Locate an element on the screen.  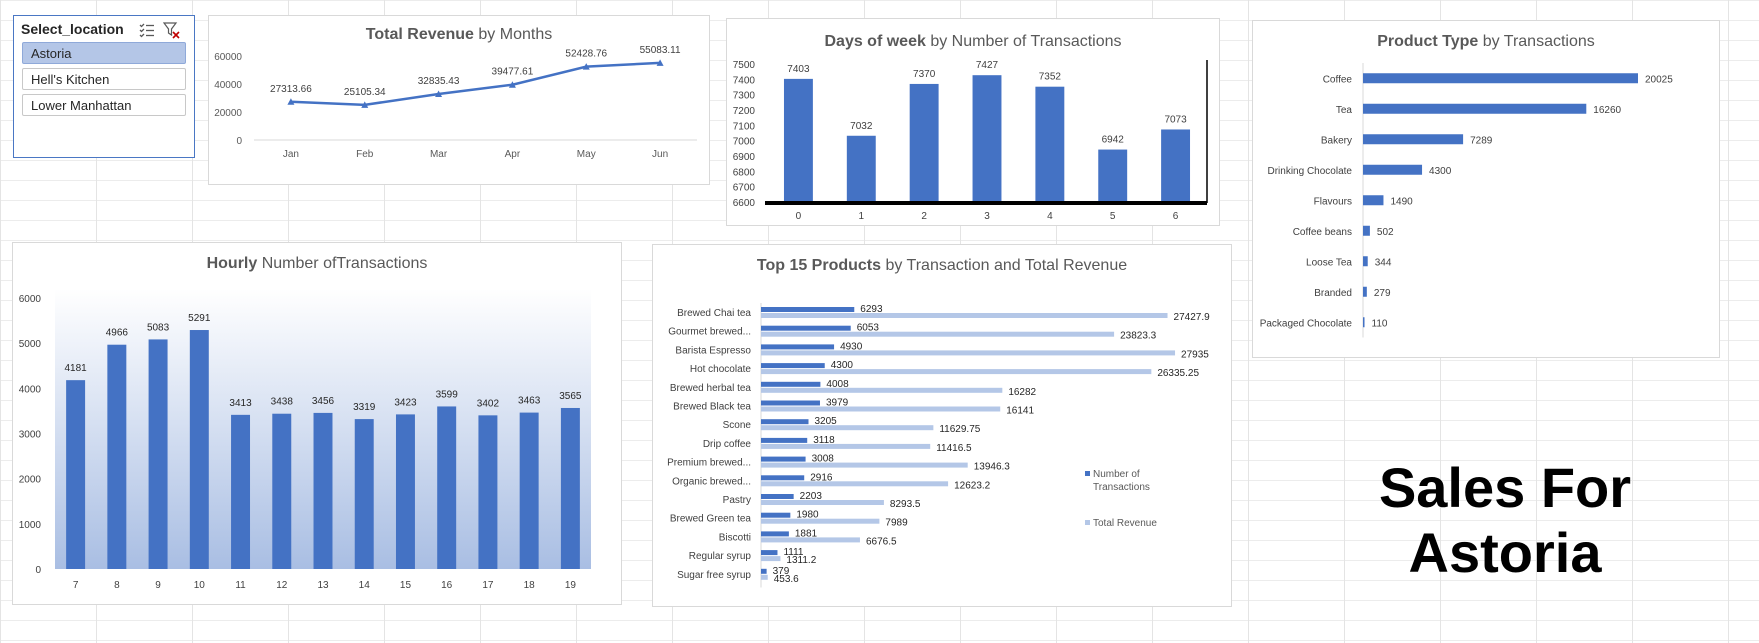
y-tick-label: 5000 is located at coordinates (30, 344).